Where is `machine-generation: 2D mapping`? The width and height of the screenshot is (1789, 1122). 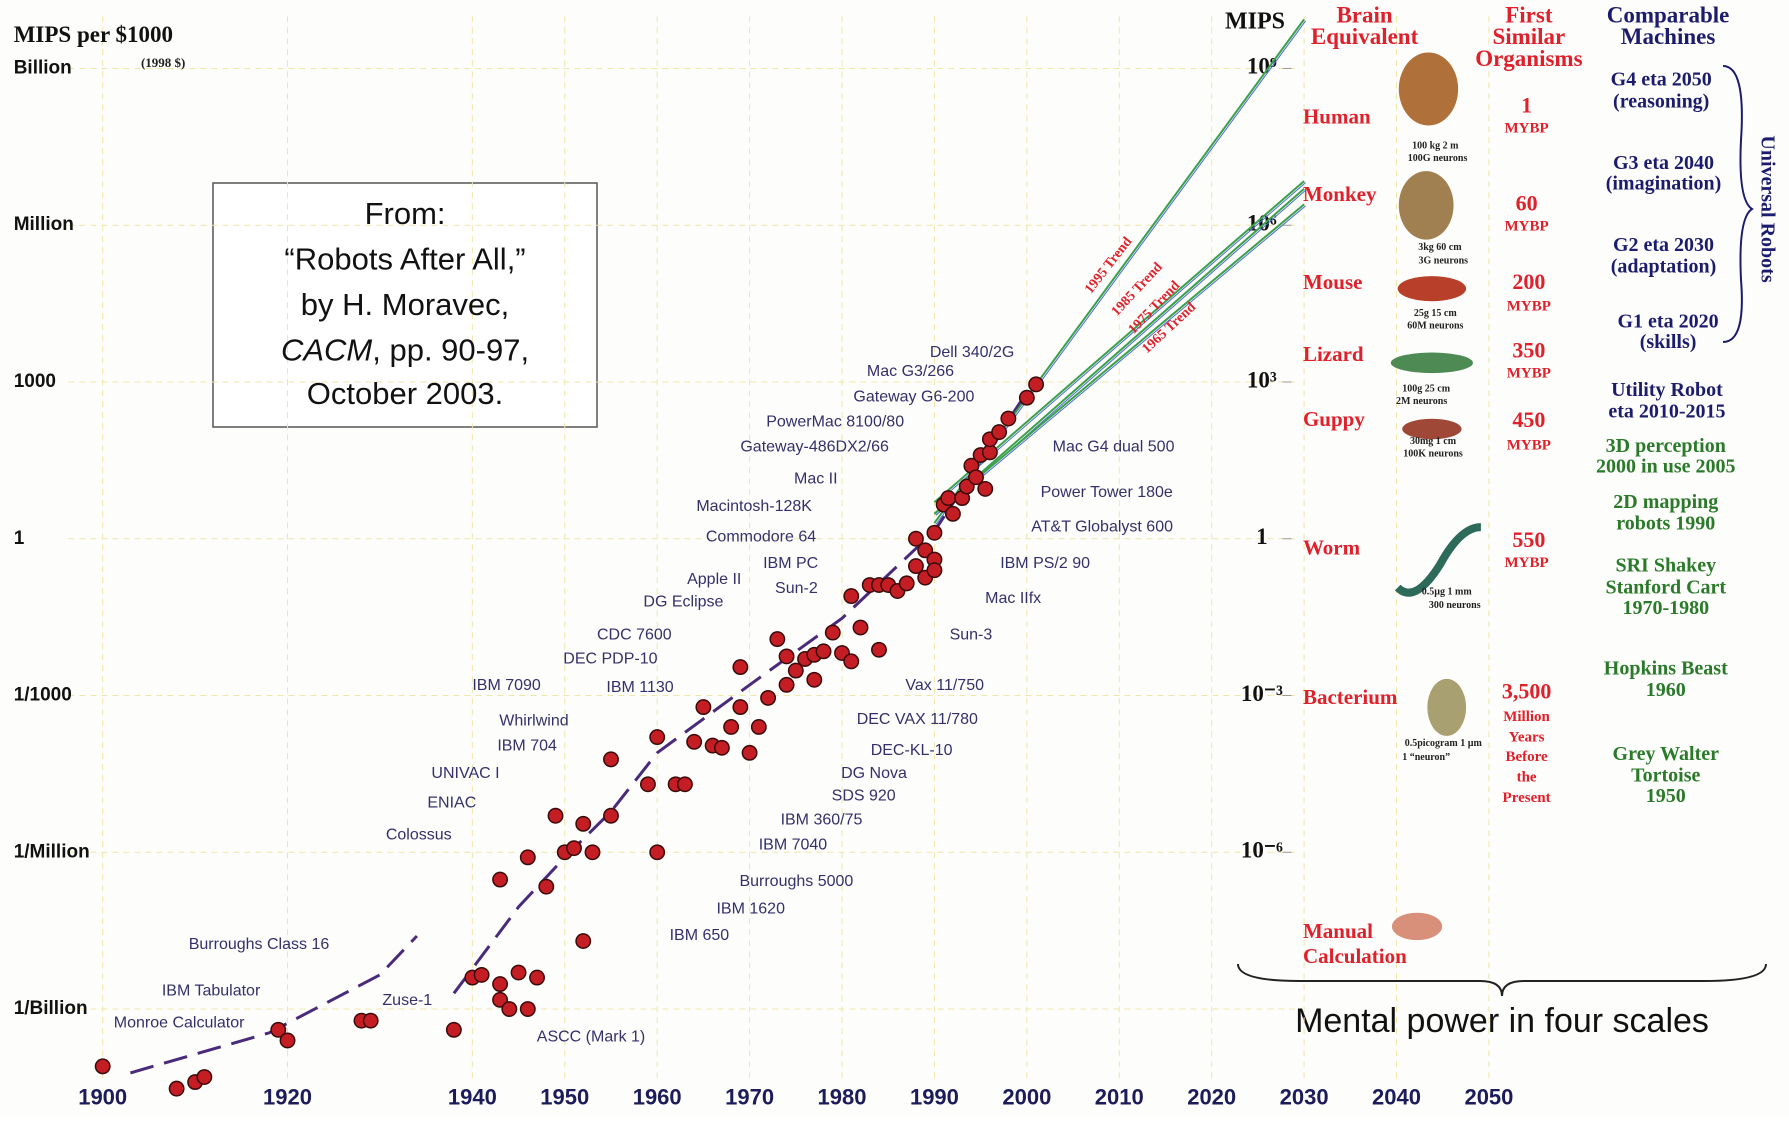
machine-generation: 2D mapping is located at coordinates (1665, 502).